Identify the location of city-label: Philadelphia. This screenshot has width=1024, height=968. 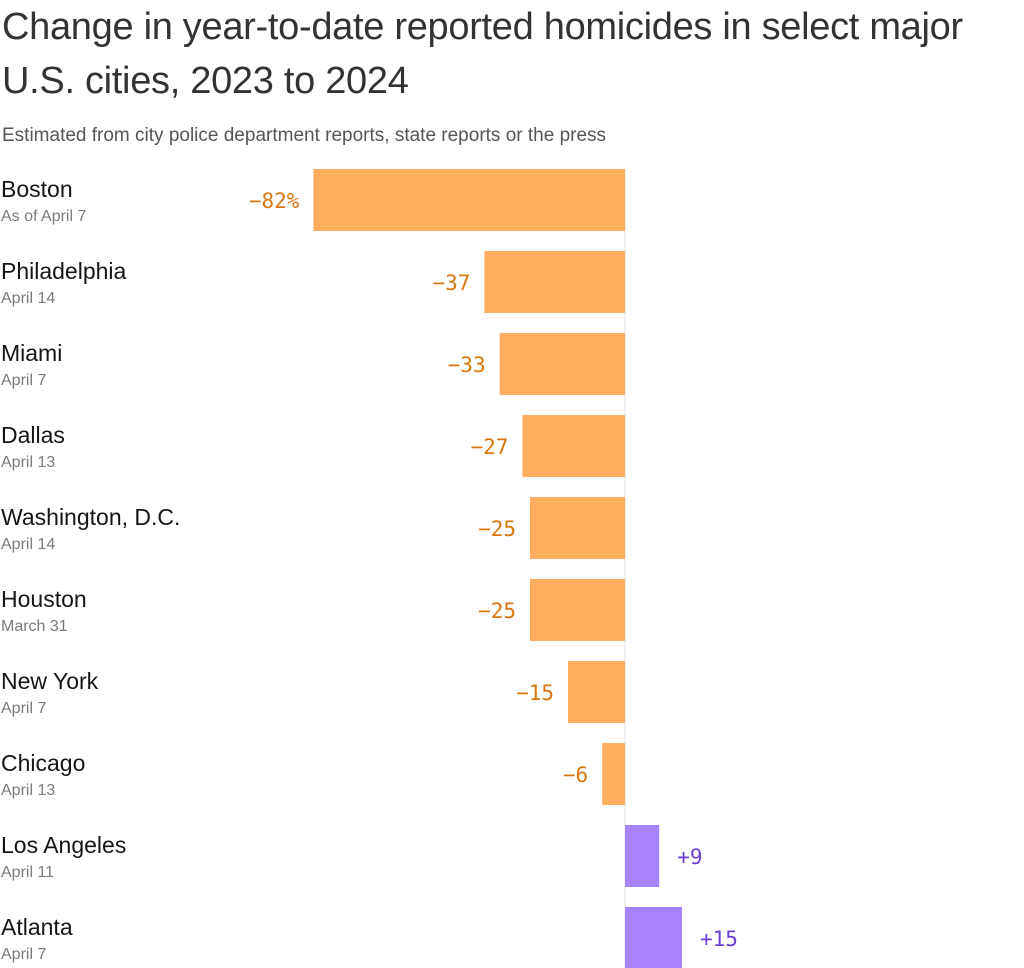
(64, 271).